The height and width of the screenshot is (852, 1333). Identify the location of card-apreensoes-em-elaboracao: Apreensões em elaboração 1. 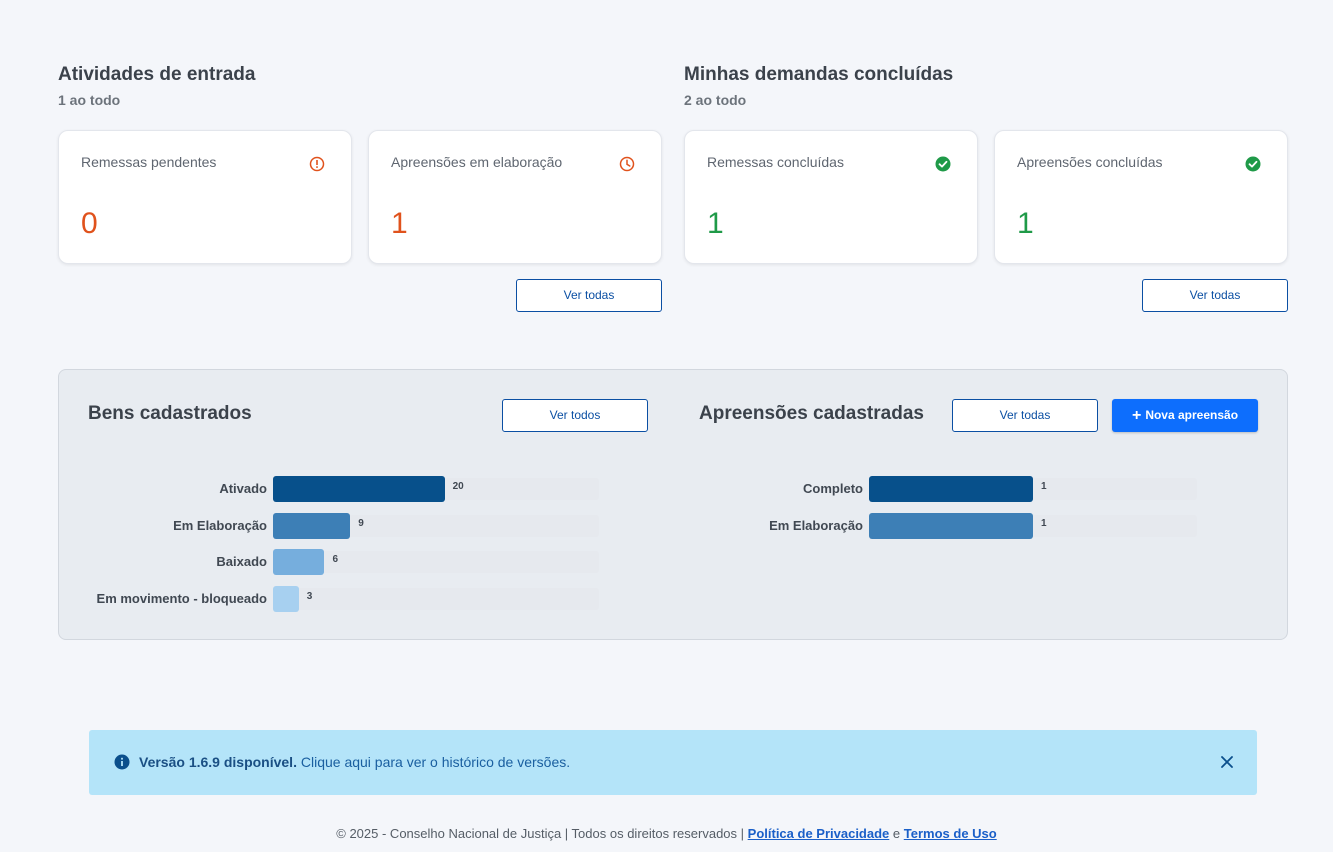
(515, 197).